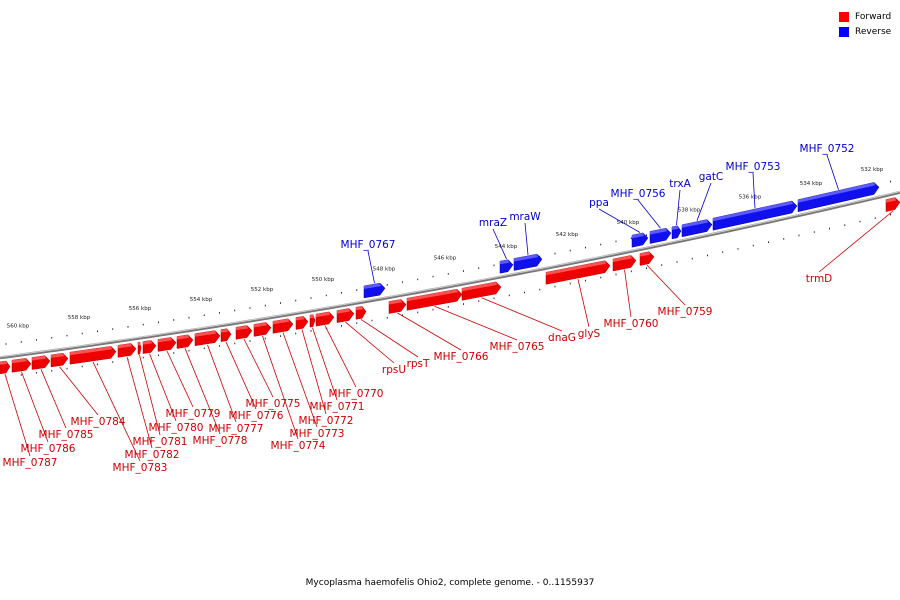 The image size is (900, 600). What do you see at coordinates (461, 357) in the screenshot?
I see `gene-label: MHF_0766` at bounding box center [461, 357].